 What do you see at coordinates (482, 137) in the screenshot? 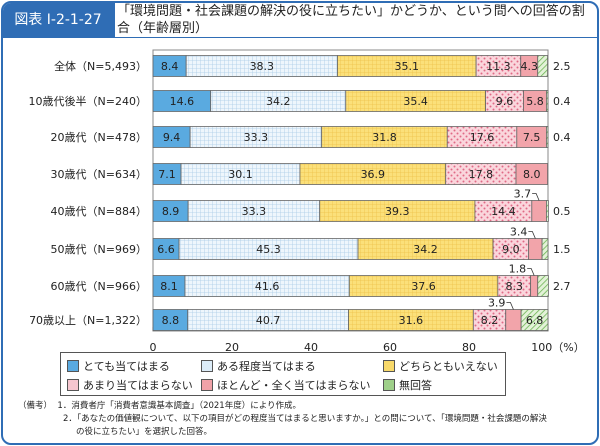
I see `data-label: 17.6` at bounding box center [482, 137].